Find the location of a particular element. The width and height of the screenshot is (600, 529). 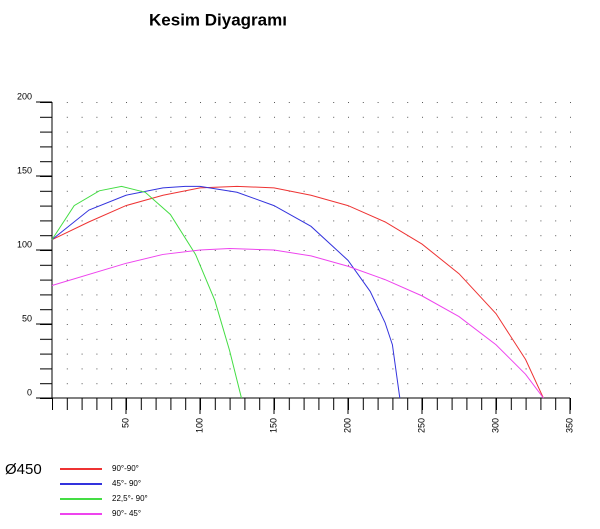

x-tick-label: 350 is located at coordinates (569, 425).